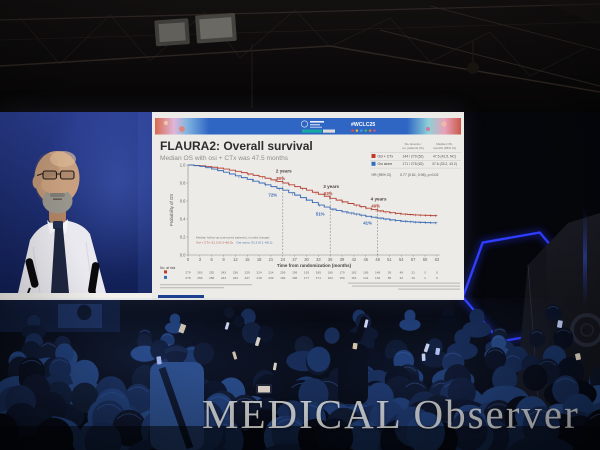 The width and height of the screenshot is (600, 450). What do you see at coordinates (247, 259) in the screenshot?
I see `x-tick-label: 15` at bounding box center [247, 259].